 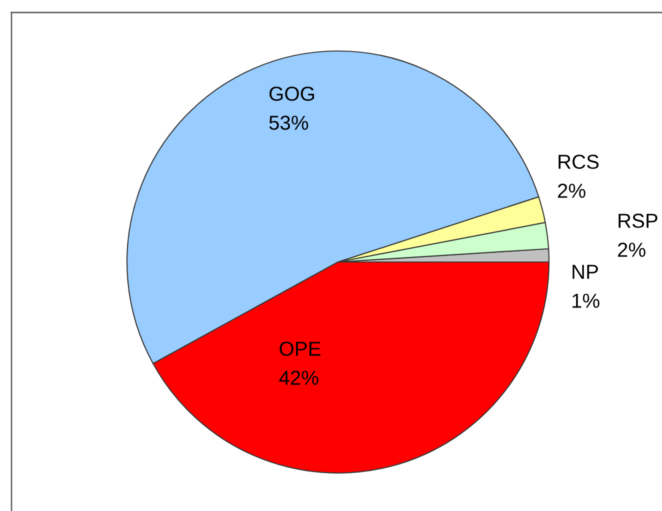 What do you see at coordinates (585, 271) in the screenshot?
I see `slice-label: NP` at bounding box center [585, 271].